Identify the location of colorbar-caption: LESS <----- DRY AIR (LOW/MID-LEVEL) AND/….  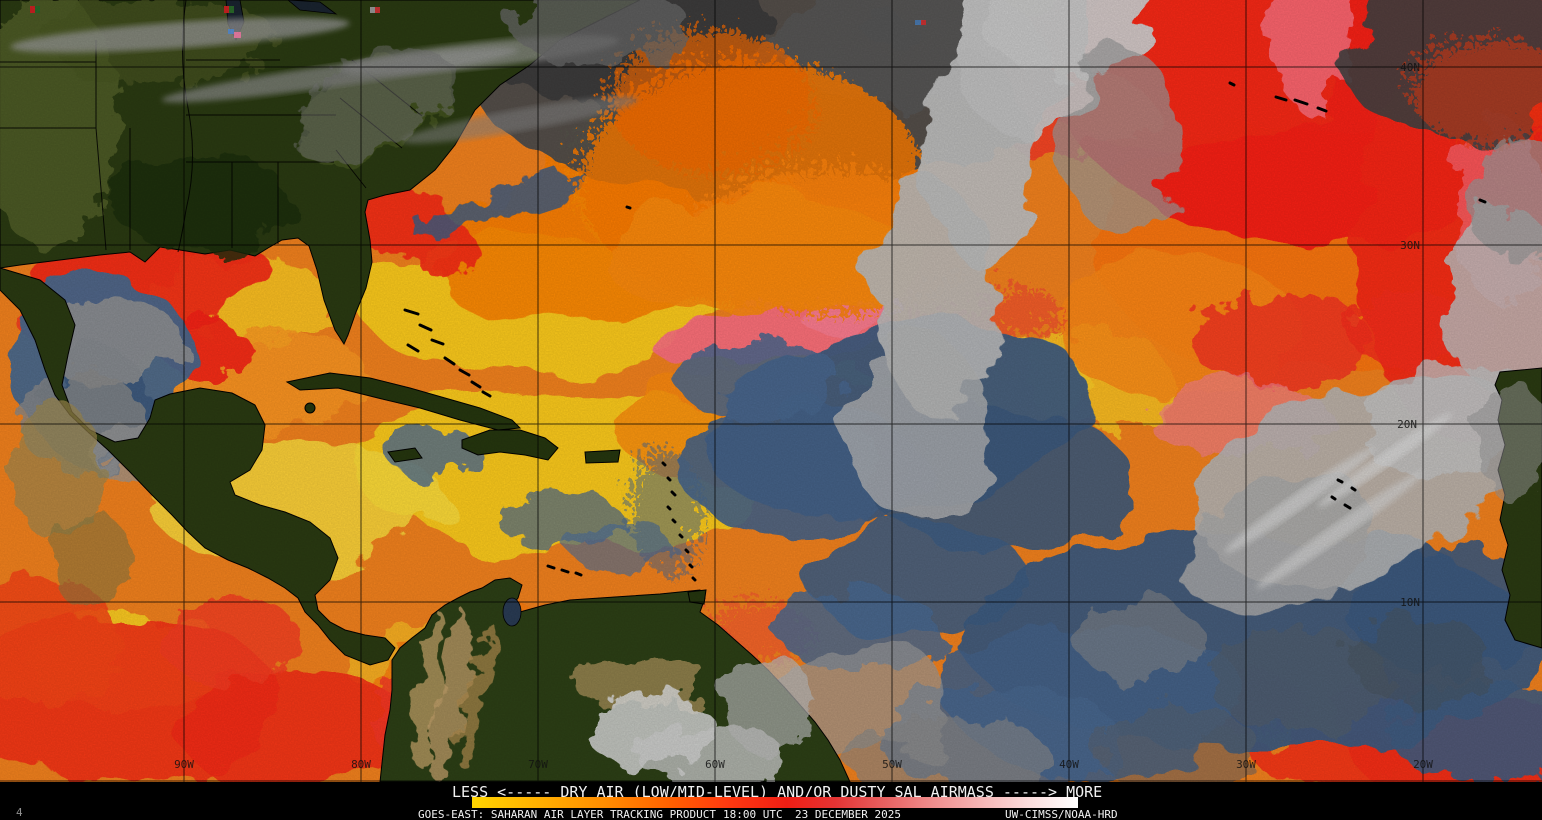
(777, 792).